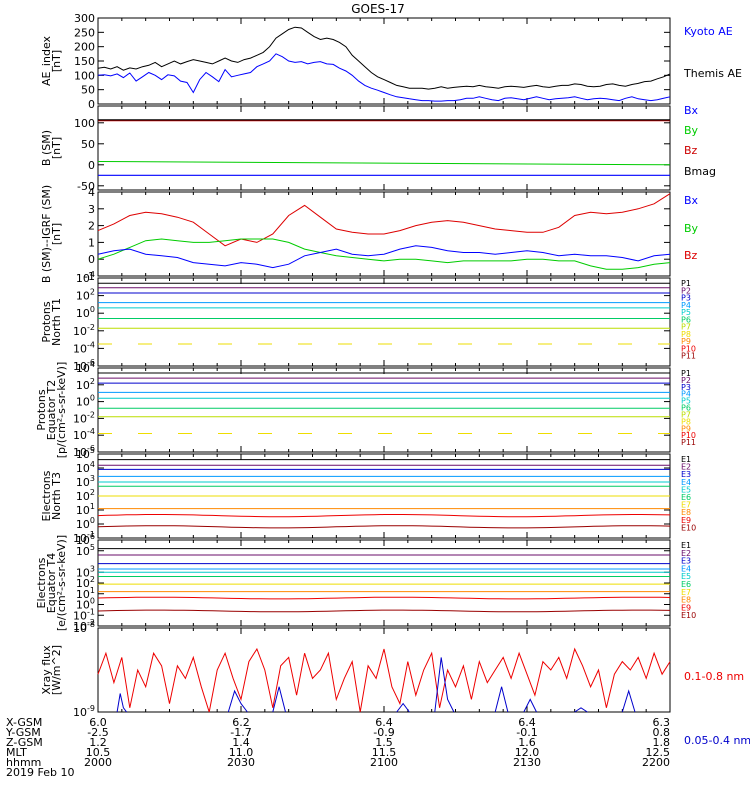  Describe the element at coordinates (46, 234) in the screenshot. I see `y-axis-label: B (SM)--IGRF (SM)` at that location.